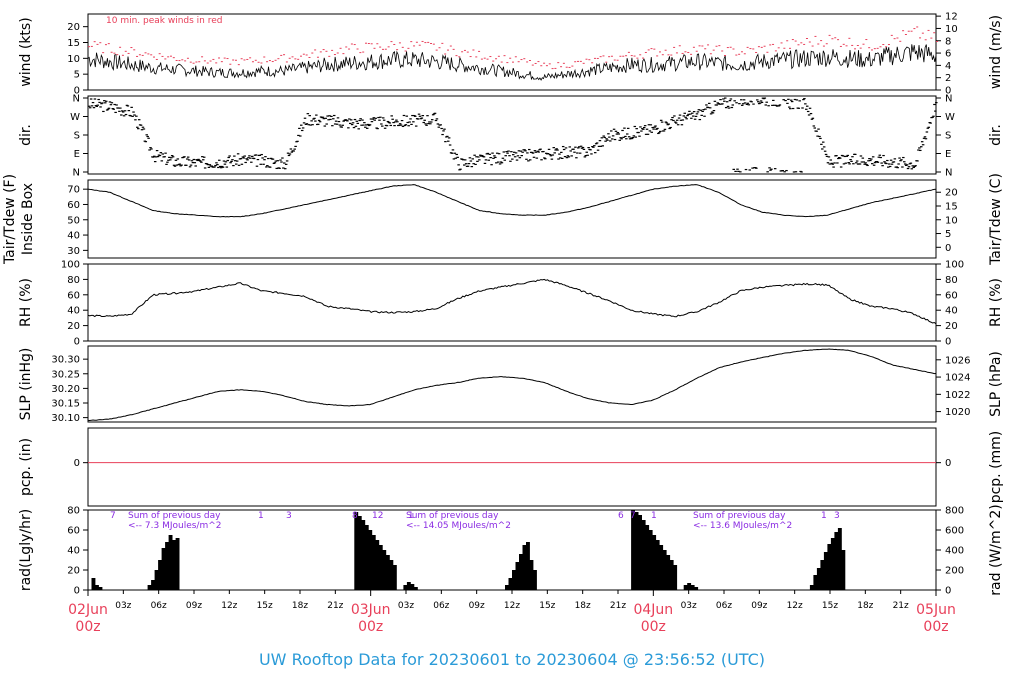 Image resolution: width=1024 pixels, height=700 pixels. What do you see at coordinates (10, 219) in the screenshot?
I see `temp-left-label: Tair/Tdew (F)` at bounding box center [10, 219].